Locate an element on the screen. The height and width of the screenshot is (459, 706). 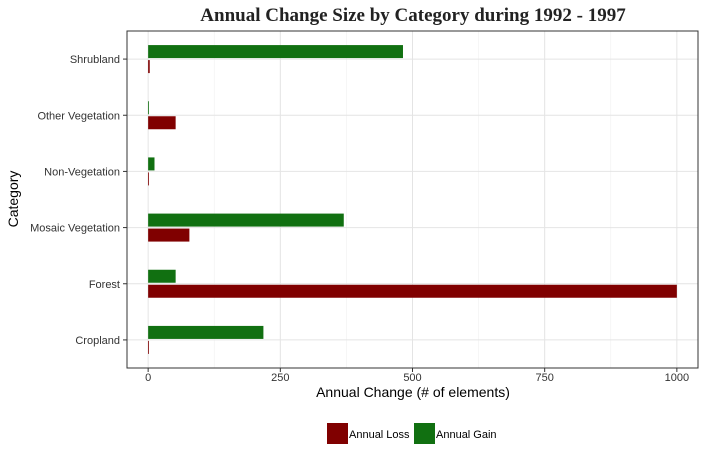
legend-key-annual-loss is located at coordinates (337, 433).